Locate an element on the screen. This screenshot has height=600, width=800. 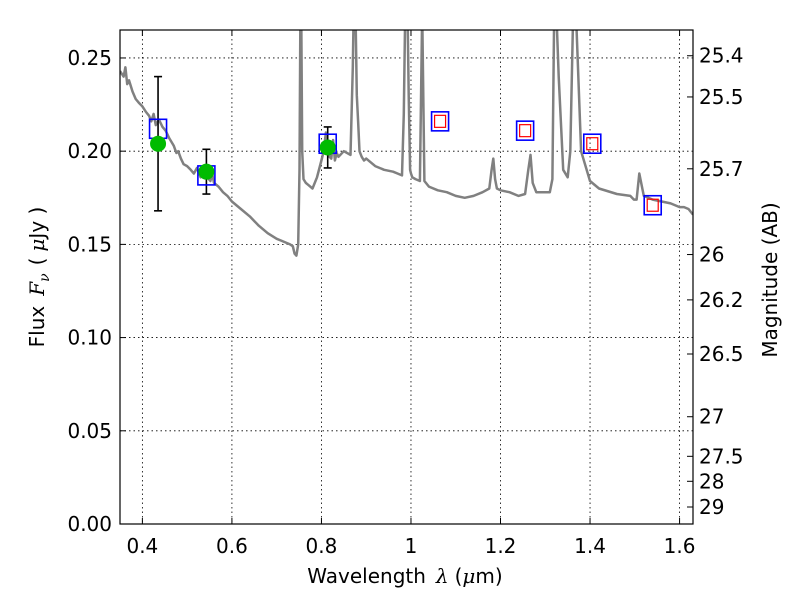
magnitude-tick-label: 27.5 is located at coordinates (721, 456).